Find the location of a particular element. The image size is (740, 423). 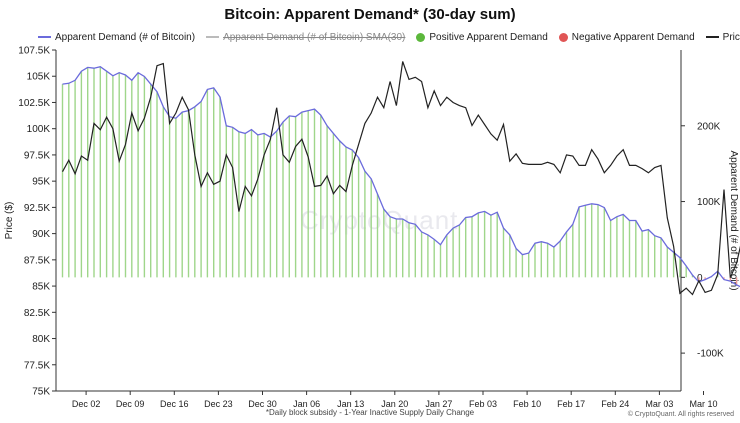

x-tick-label: Dec 16 is located at coordinates (174, 404).